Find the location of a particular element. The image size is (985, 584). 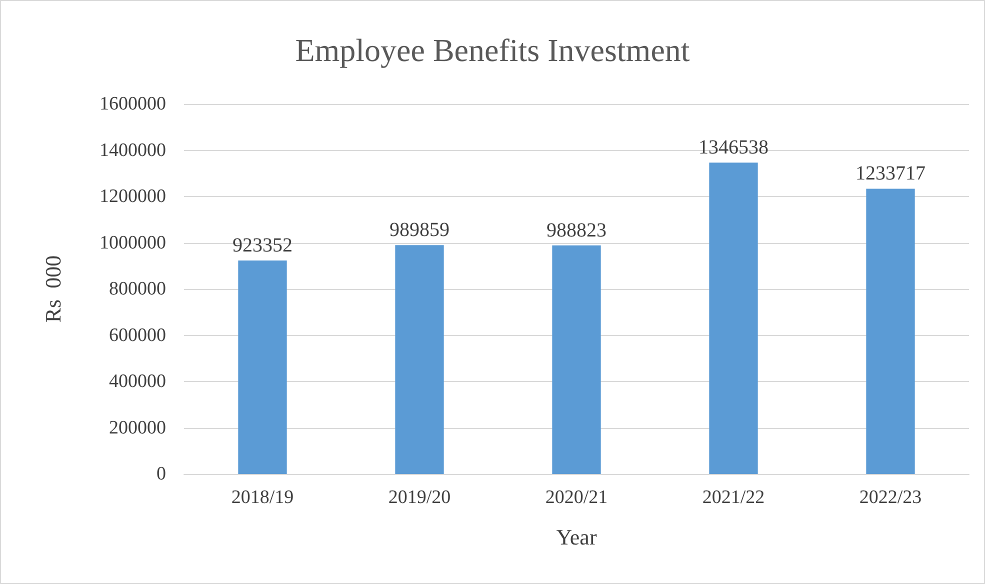

y-tick-label: 200000 is located at coordinates (137, 427).